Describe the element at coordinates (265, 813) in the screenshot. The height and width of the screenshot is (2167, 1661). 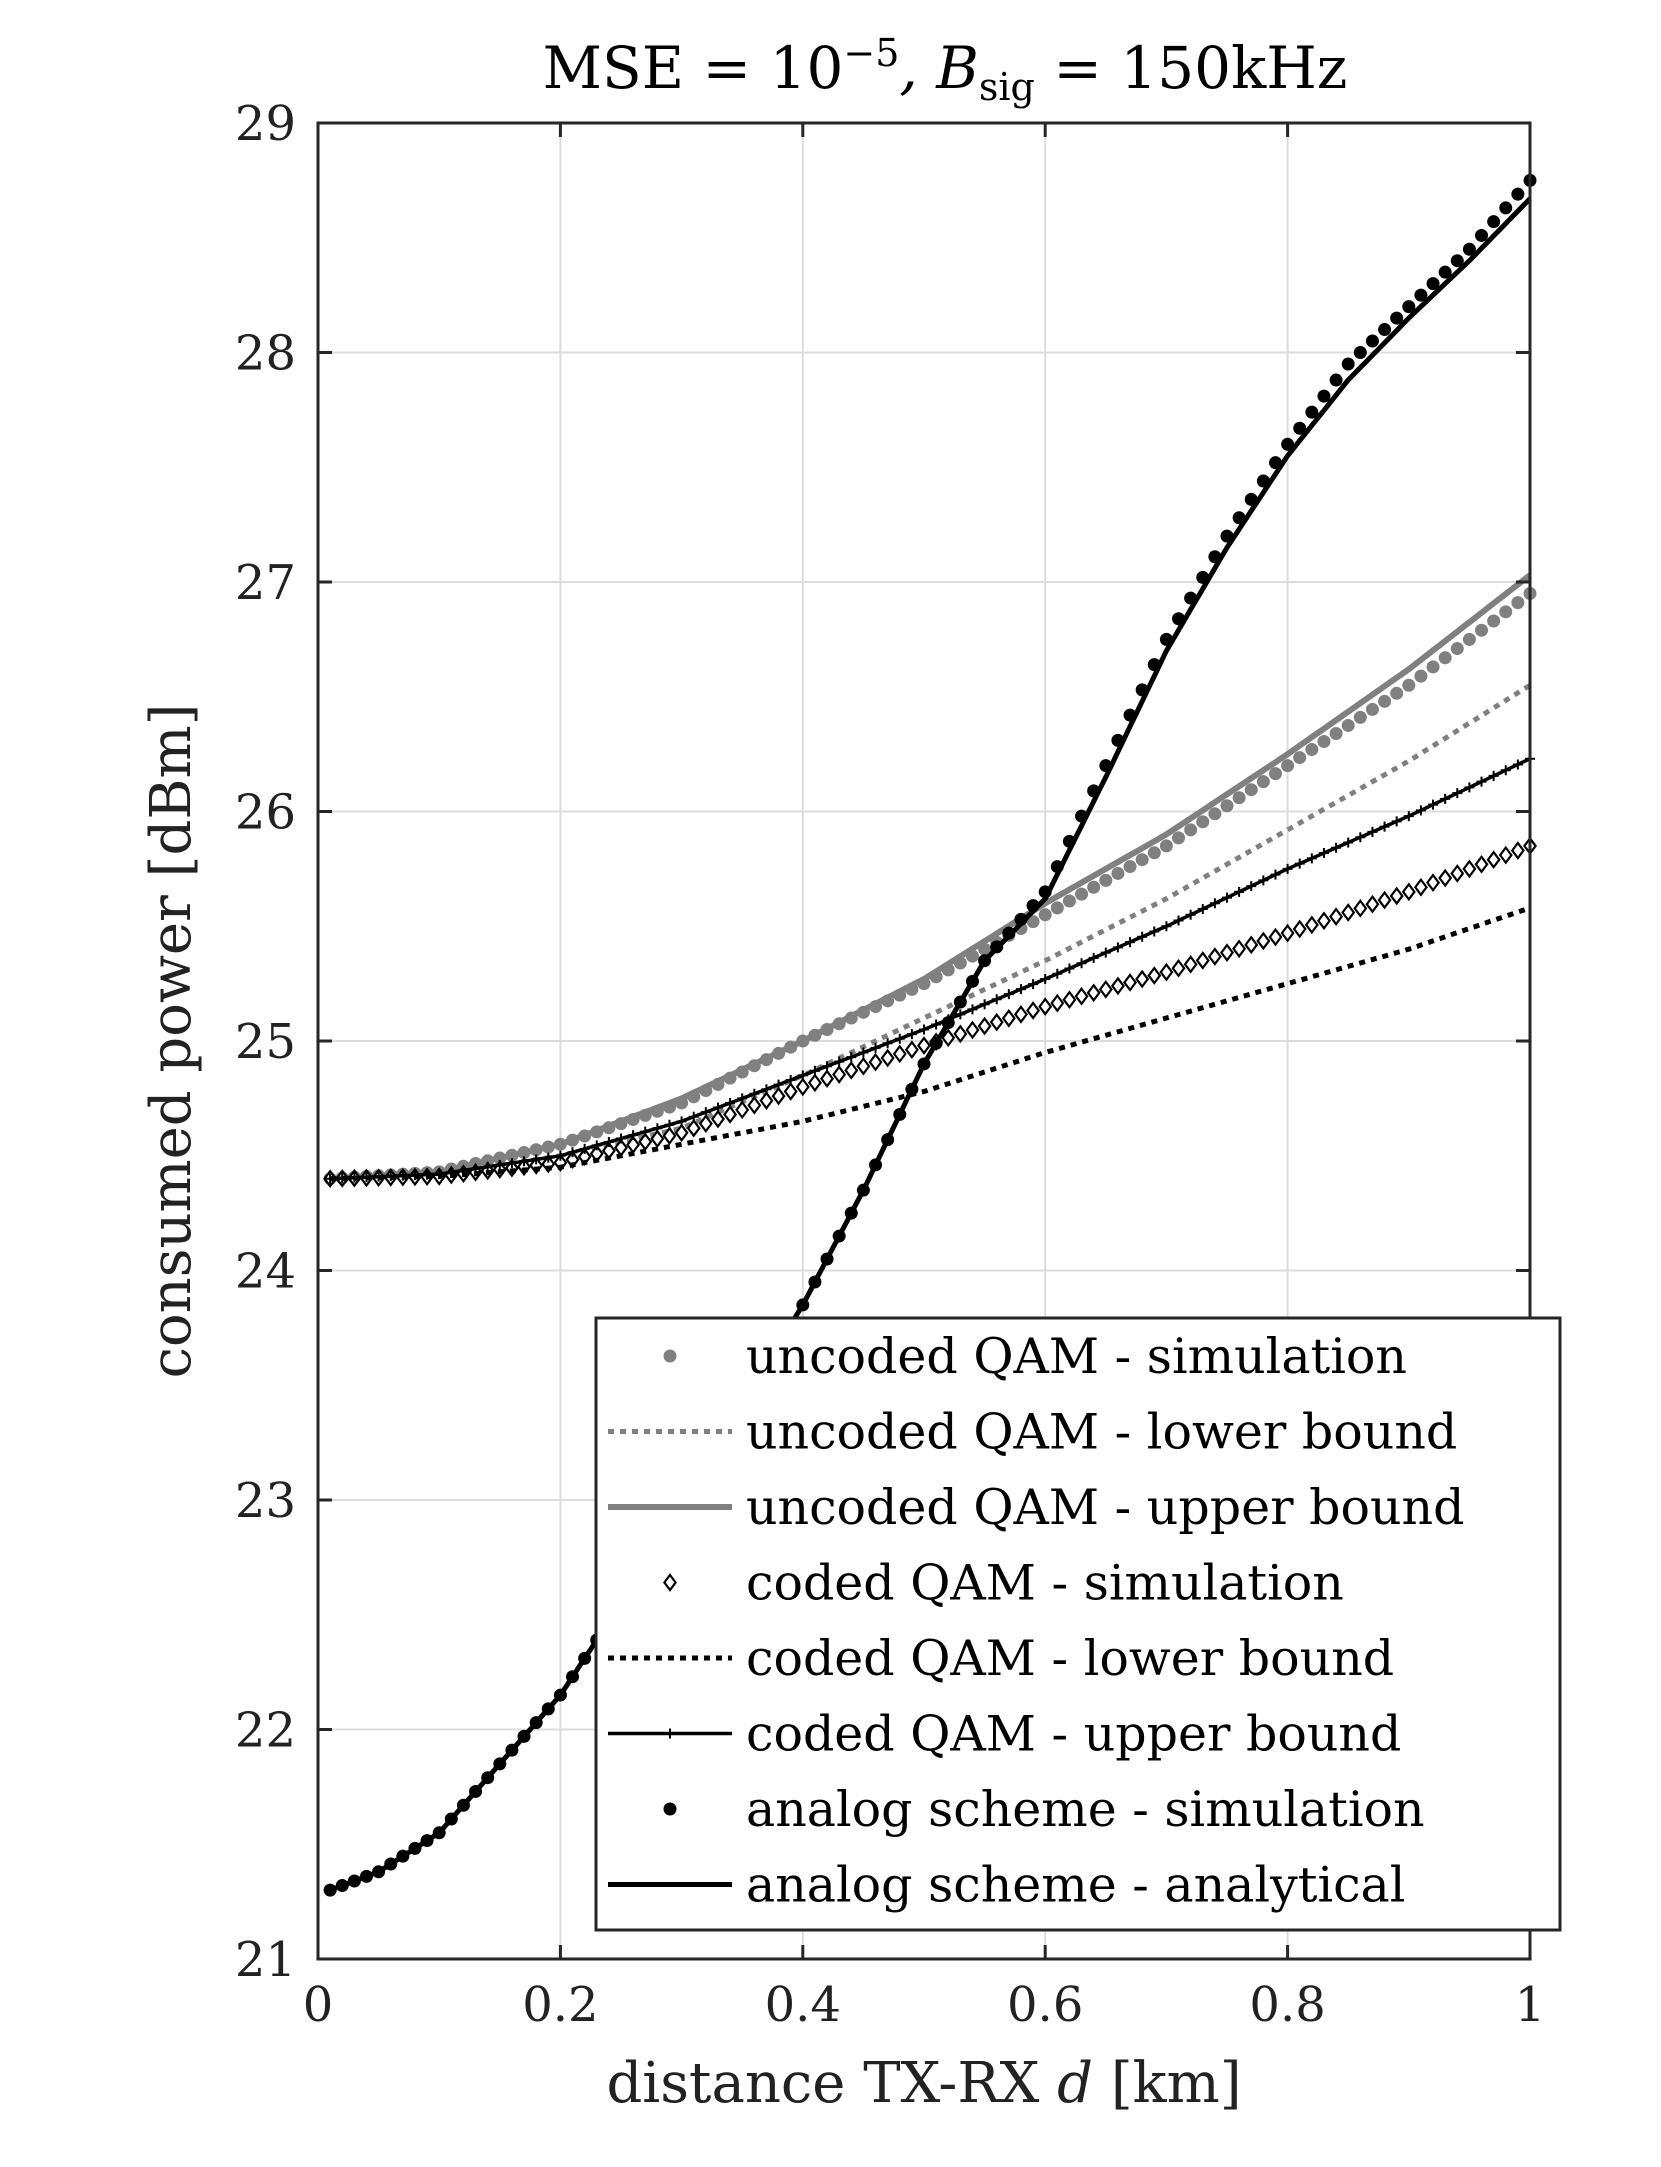
I see `y-tick-label: 26` at that location.